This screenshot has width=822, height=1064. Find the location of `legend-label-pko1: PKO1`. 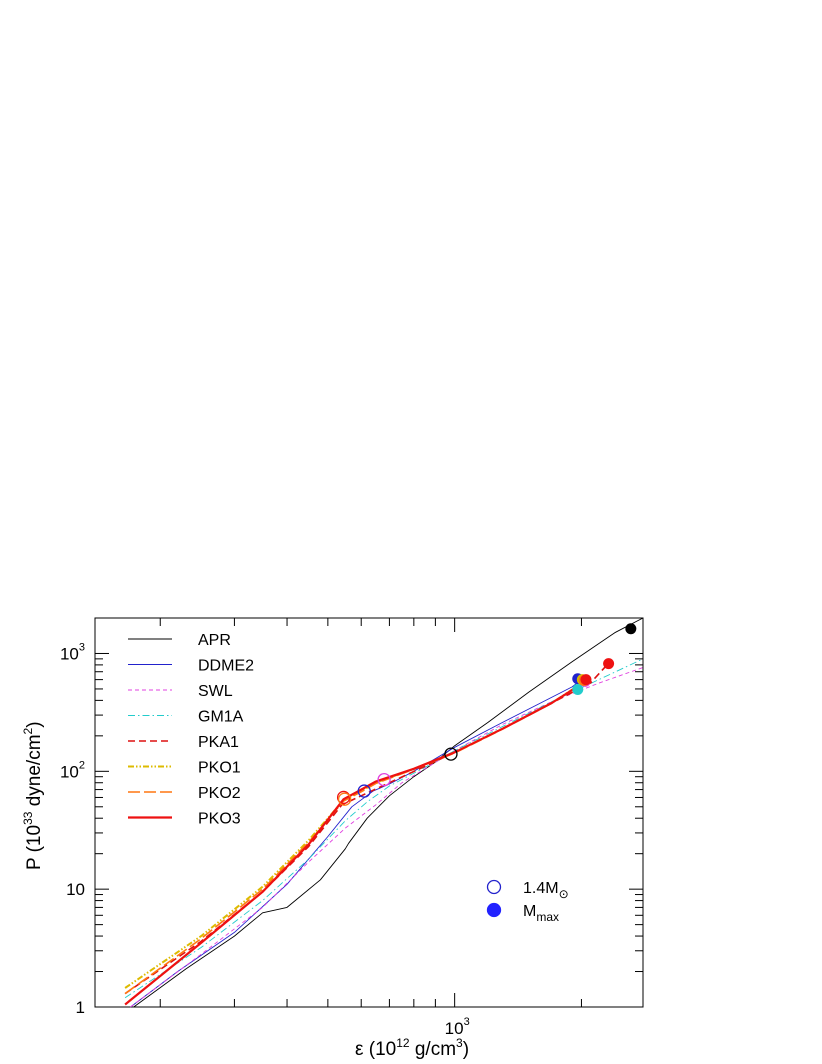

legend-label-pko1: PKO1 is located at coordinates (219, 768).